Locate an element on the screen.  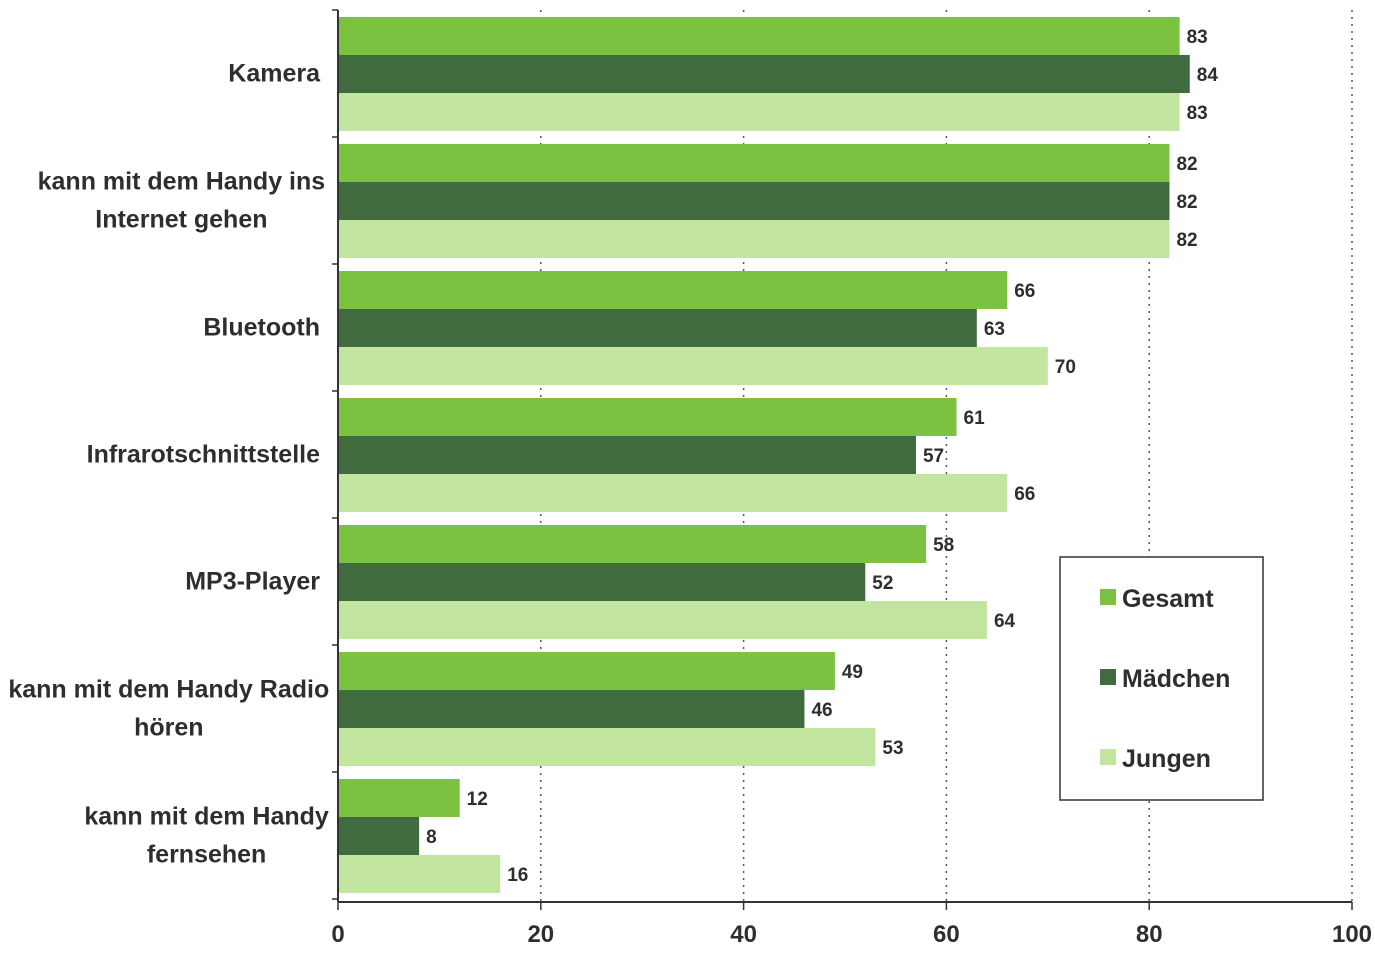
value-label: 53 is located at coordinates (892, 748).